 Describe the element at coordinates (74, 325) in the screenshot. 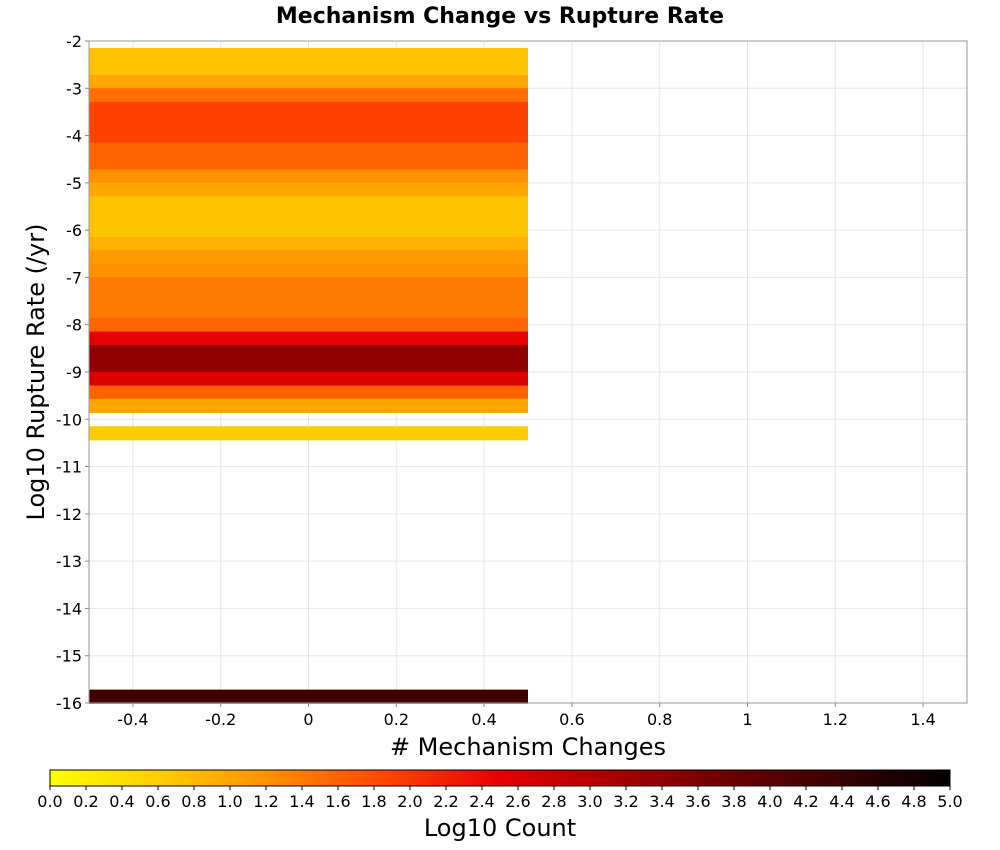

I see `y-tick-label: -8` at that location.